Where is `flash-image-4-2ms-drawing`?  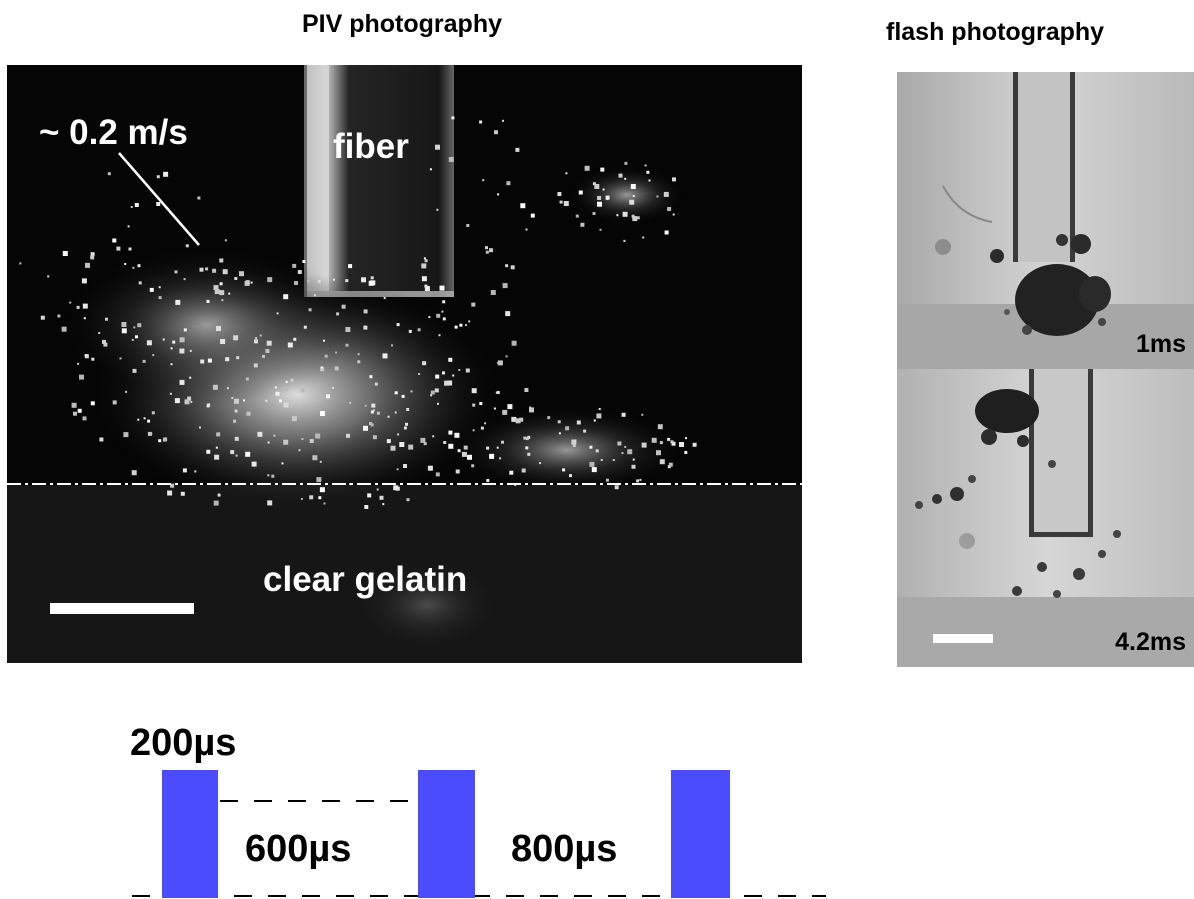
flash-image-4-2ms-drawing is located at coordinates (1045, 518).